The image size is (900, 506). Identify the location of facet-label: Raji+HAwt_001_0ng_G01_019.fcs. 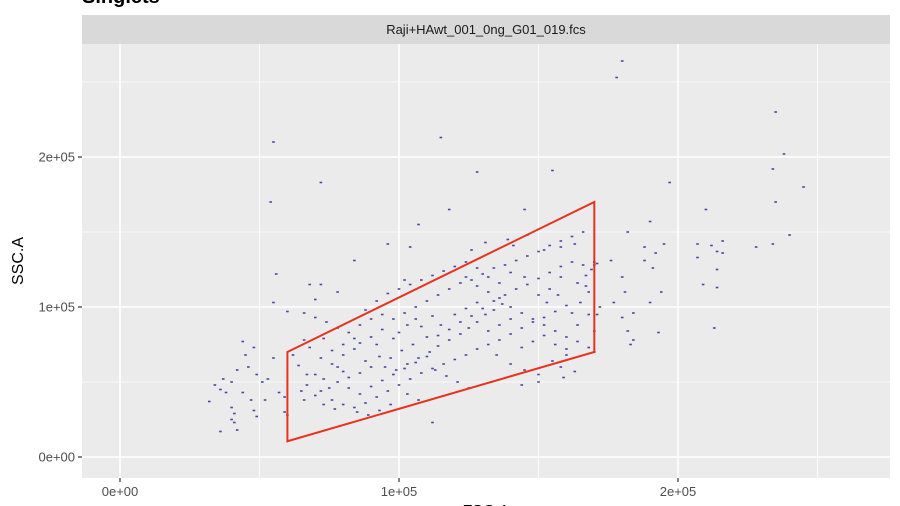
(486, 29).